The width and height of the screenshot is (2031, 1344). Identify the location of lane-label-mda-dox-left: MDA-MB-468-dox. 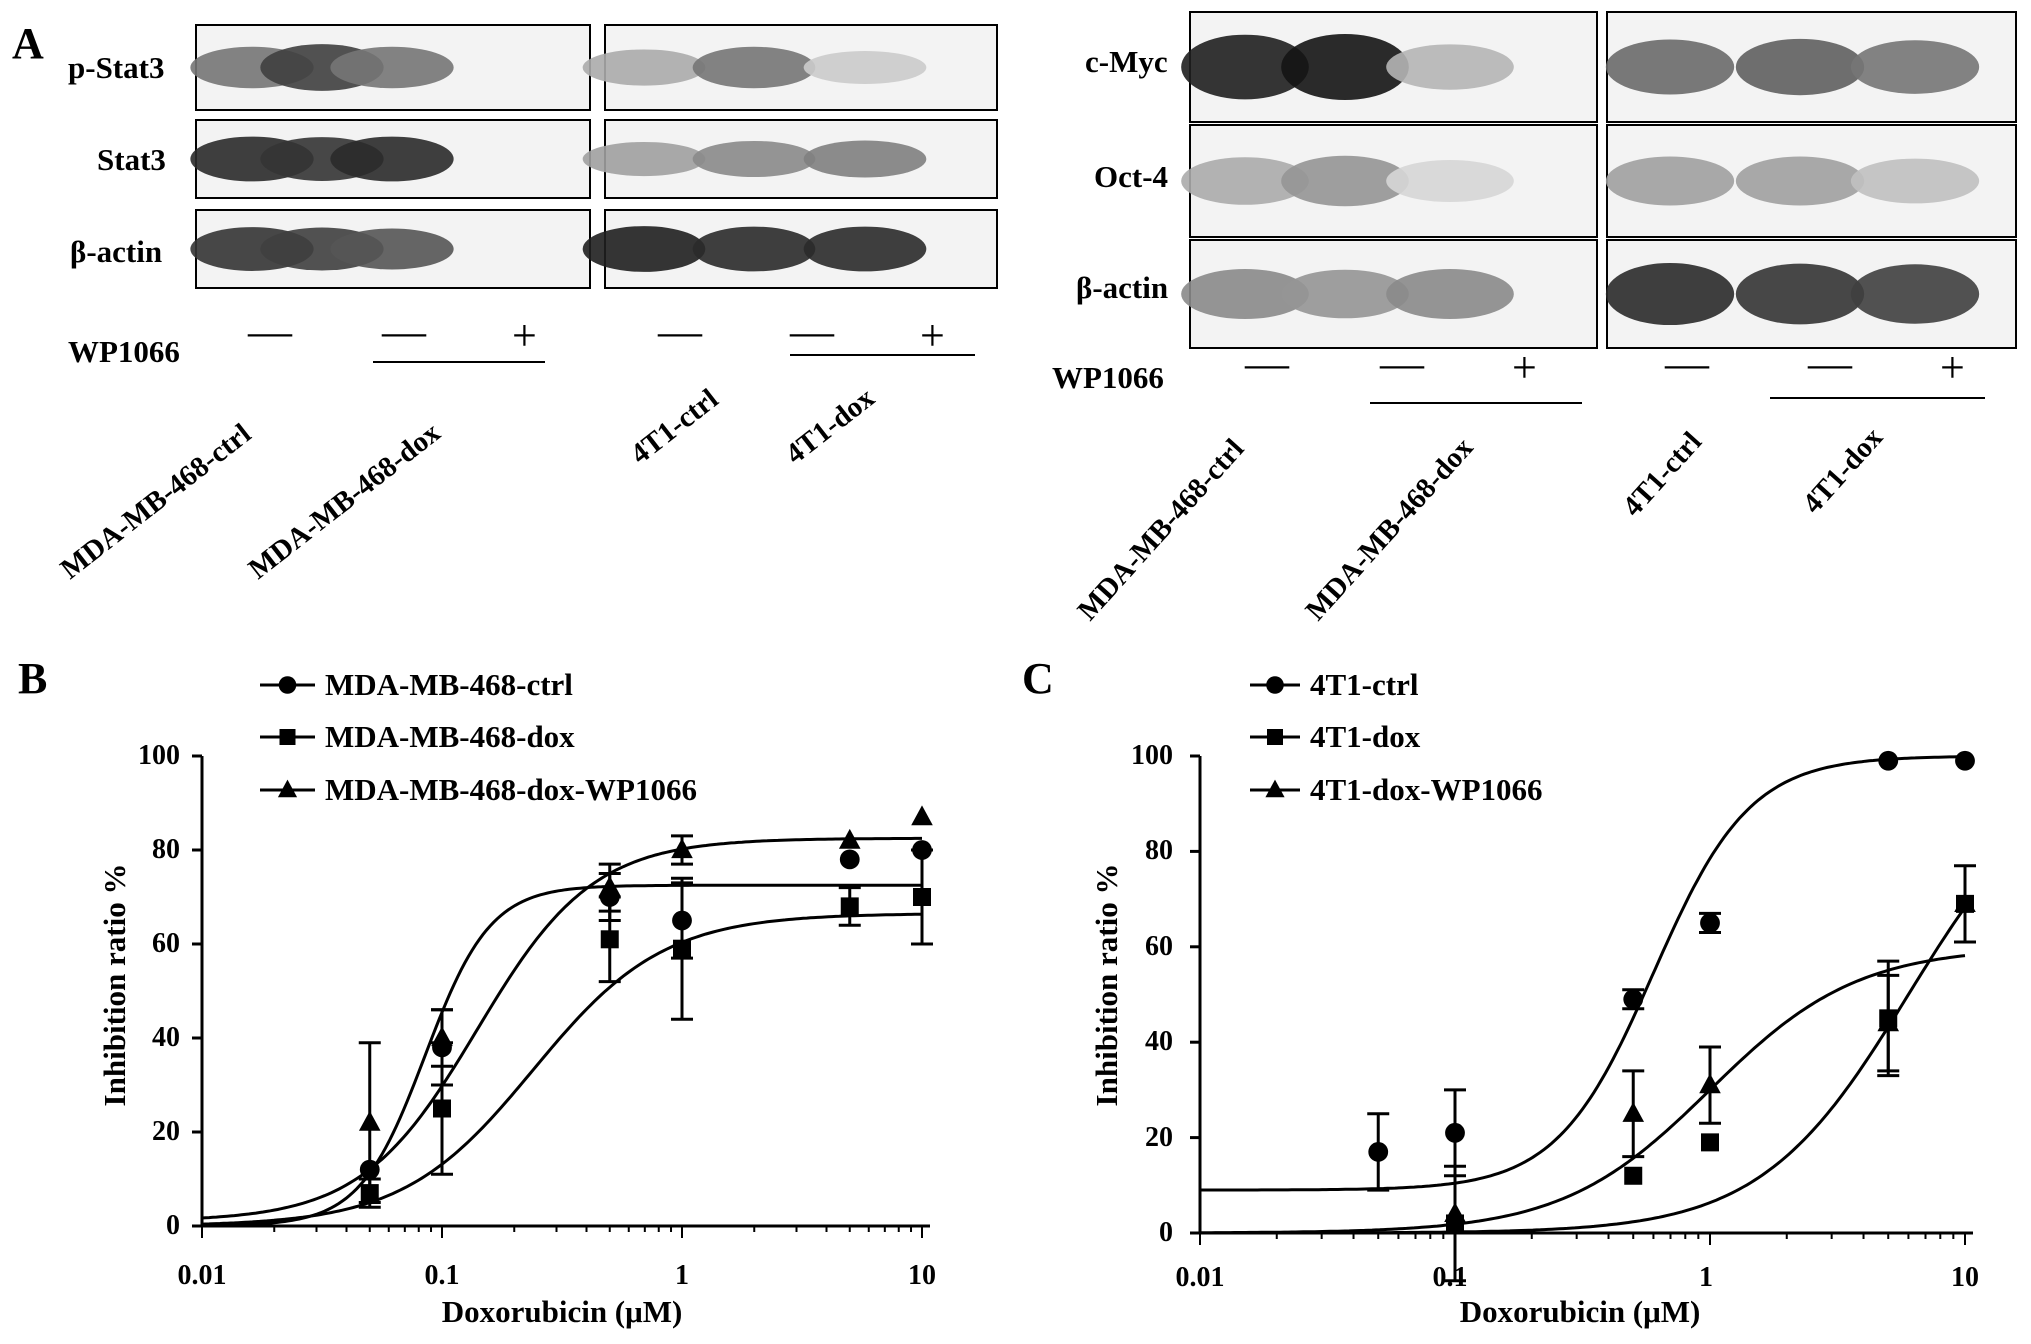
(345, 500).